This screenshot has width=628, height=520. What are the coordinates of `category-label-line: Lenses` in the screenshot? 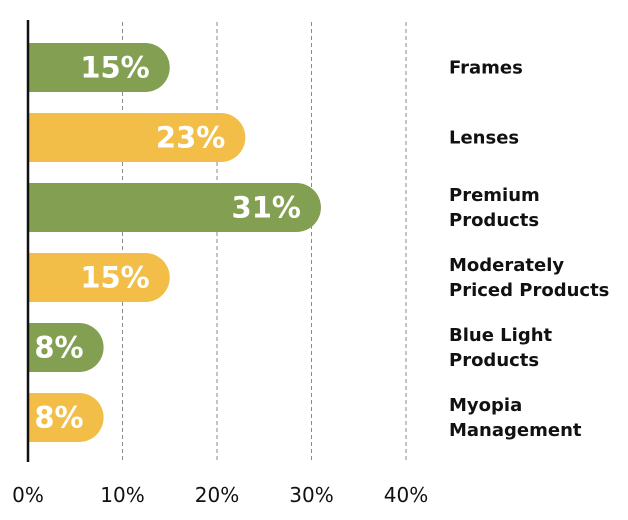 It's located at (484, 138).